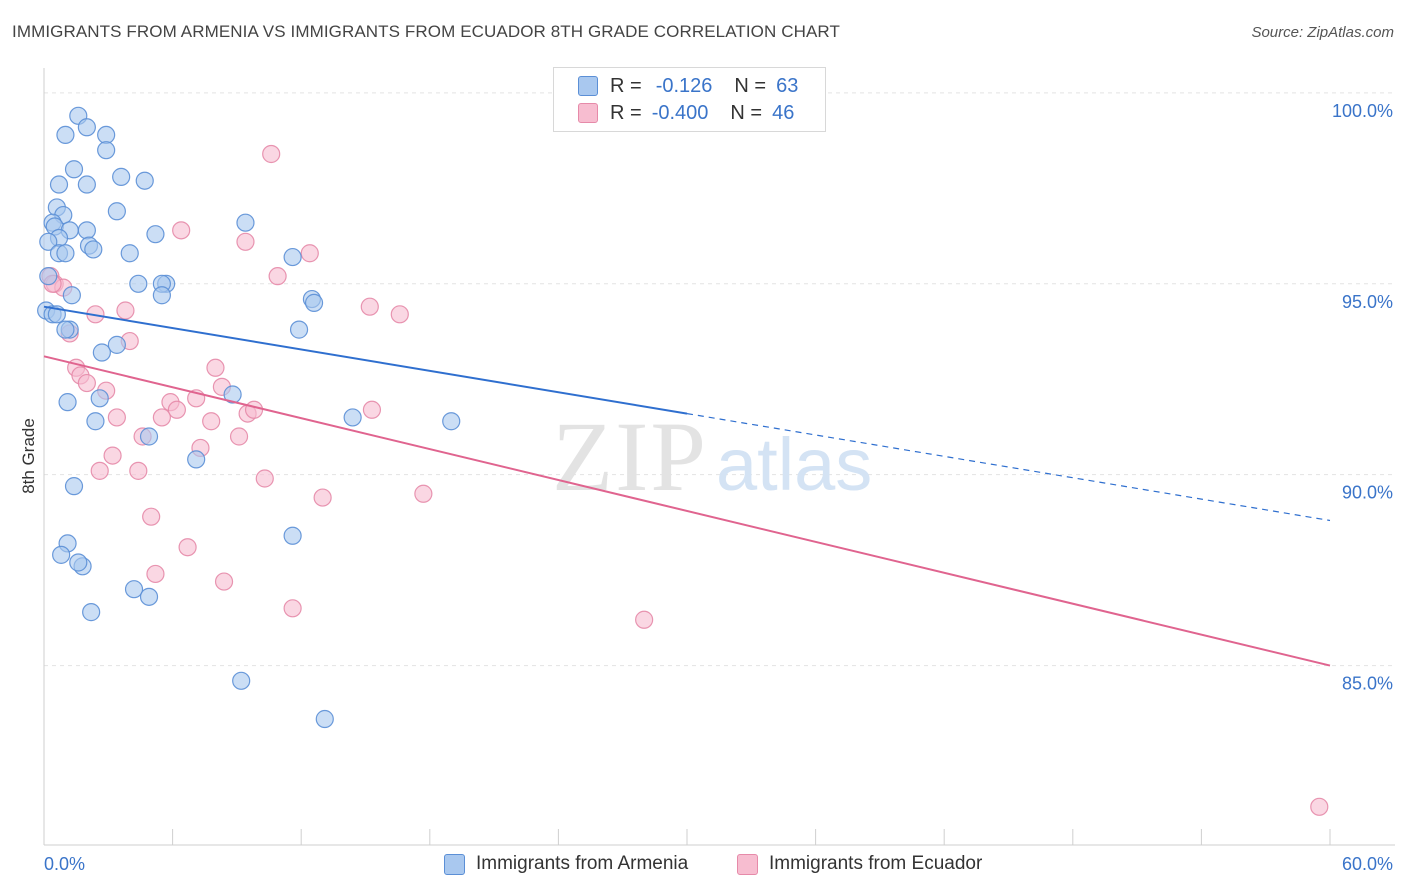  I want to click on legend-row-ecuador: R = -0.400 N = 46, so click(686, 113).